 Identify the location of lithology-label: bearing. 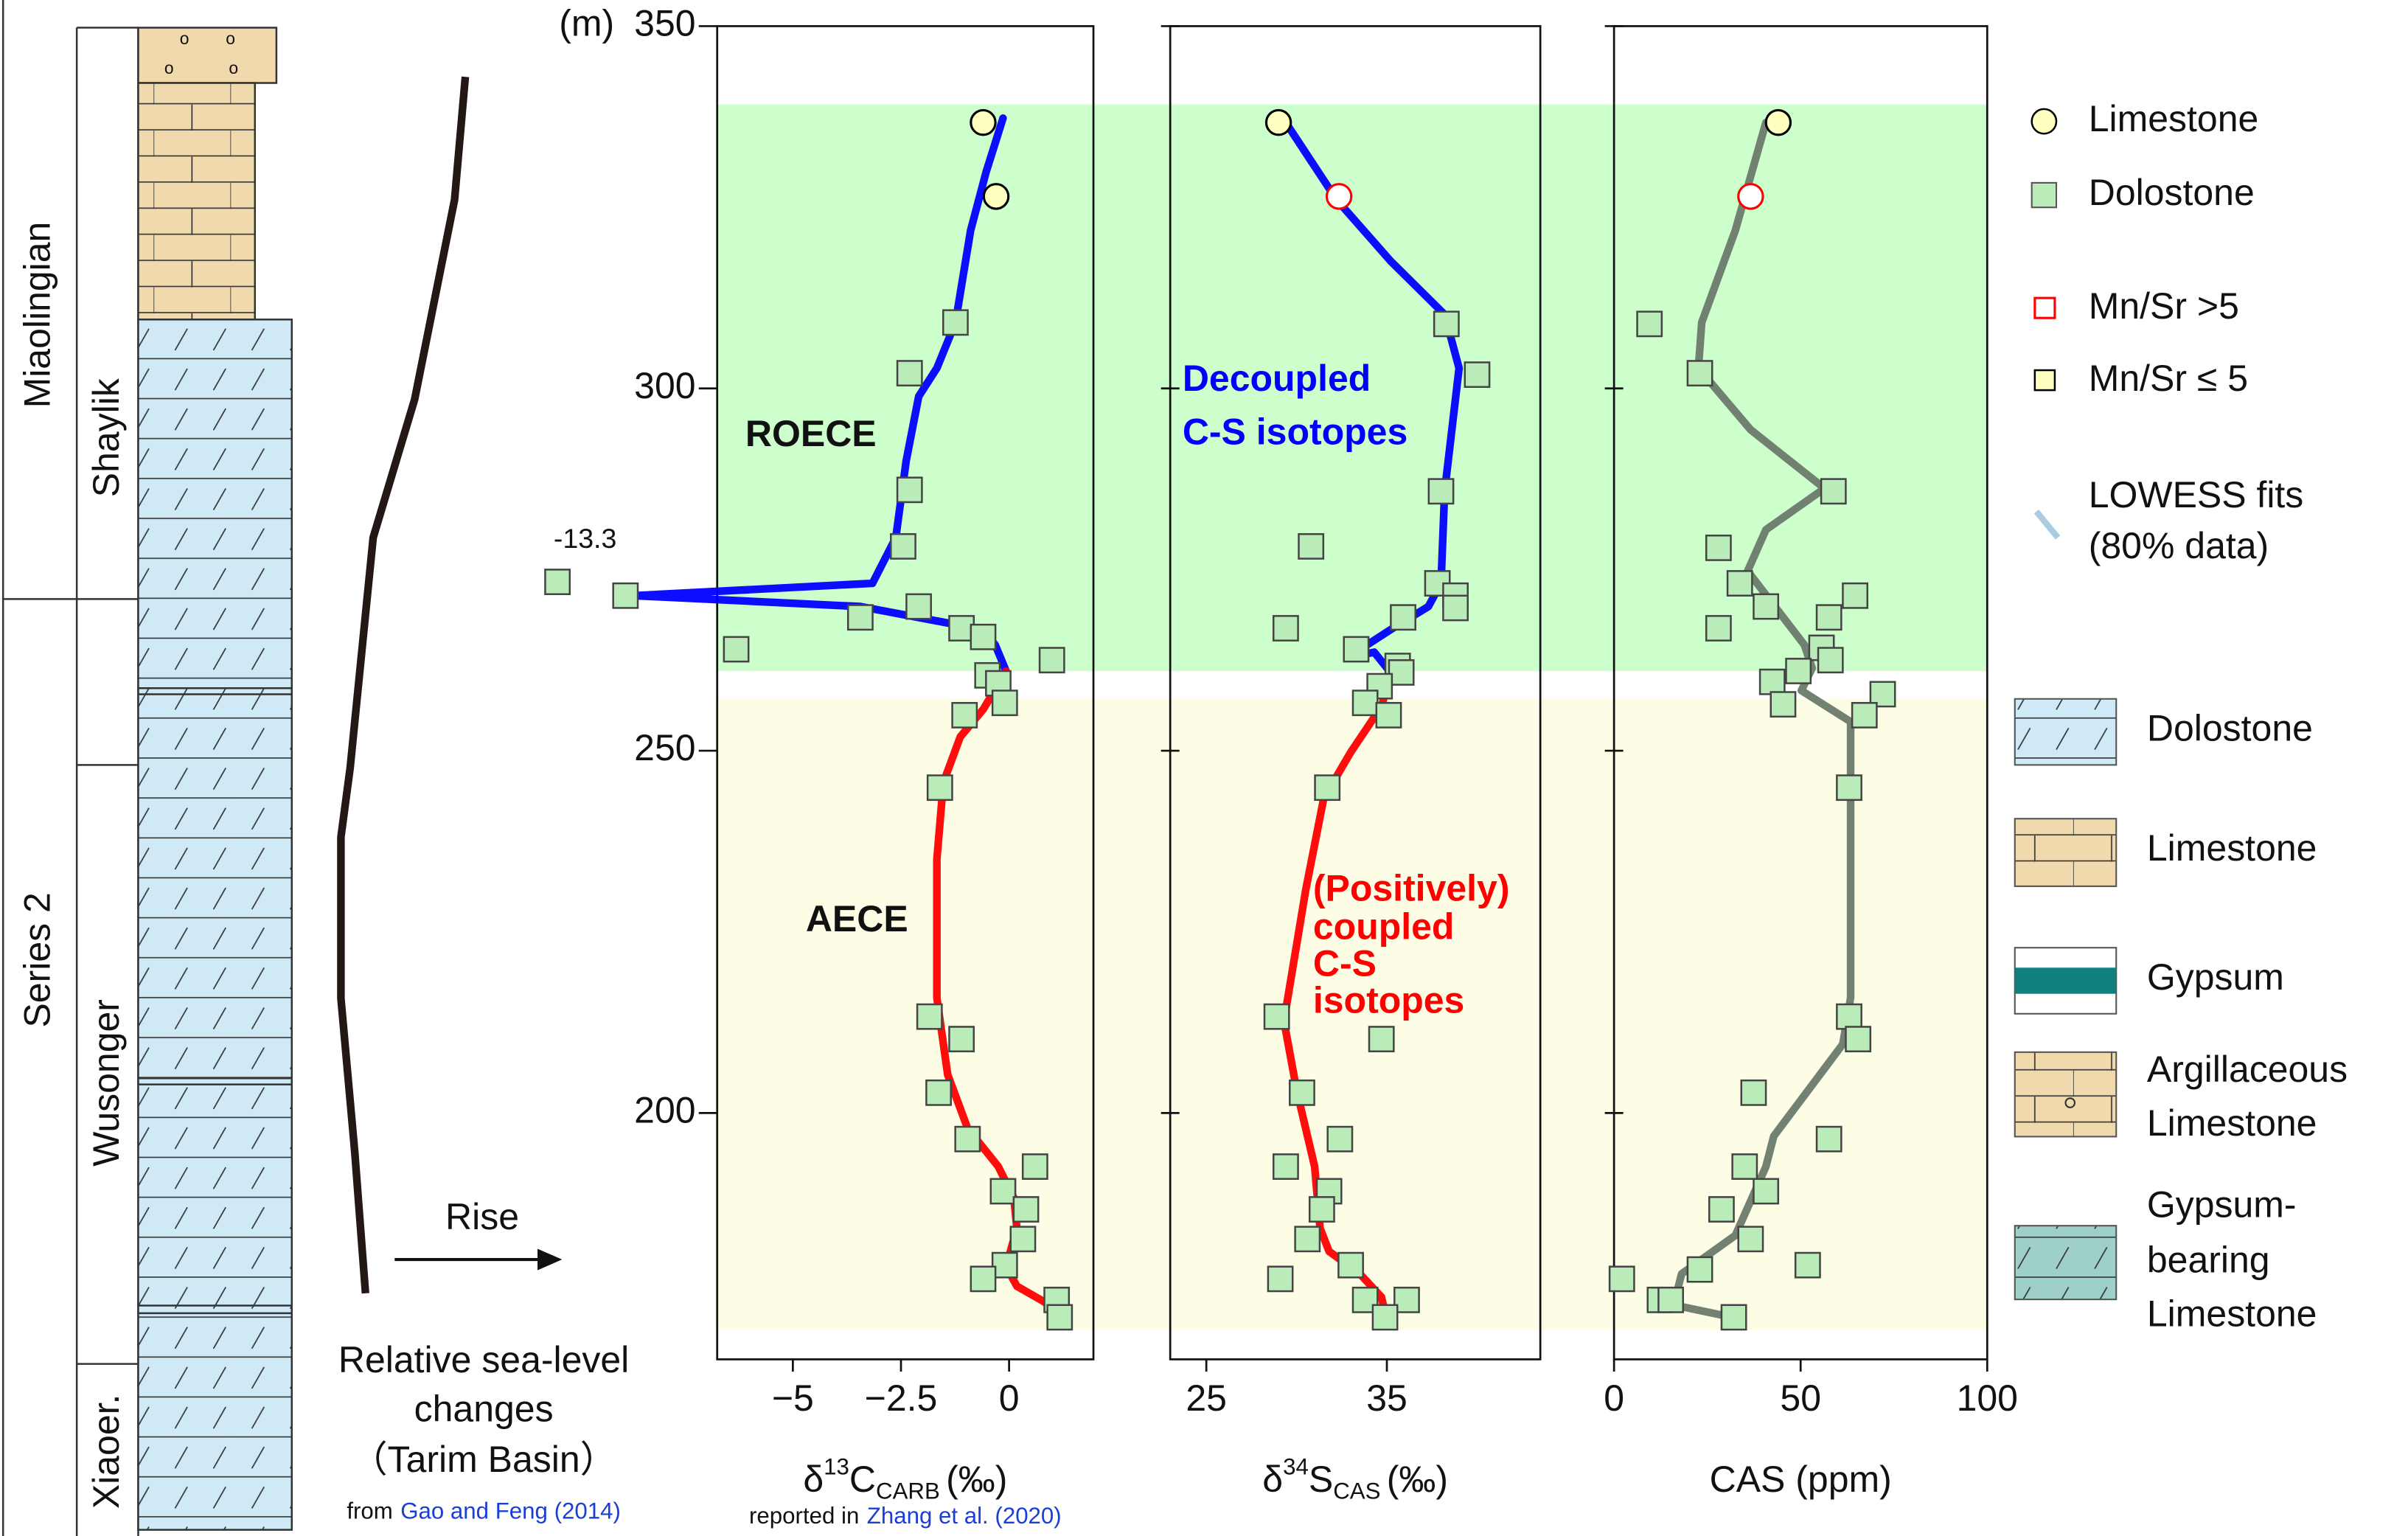
(2209, 1259).